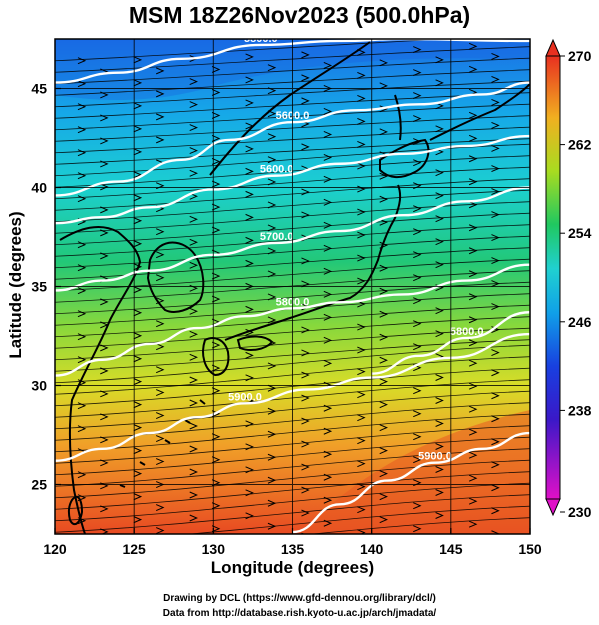 The height and width of the screenshot is (625, 599). I want to click on x-axis-label: Longitude (degrees), so click(292, 567).